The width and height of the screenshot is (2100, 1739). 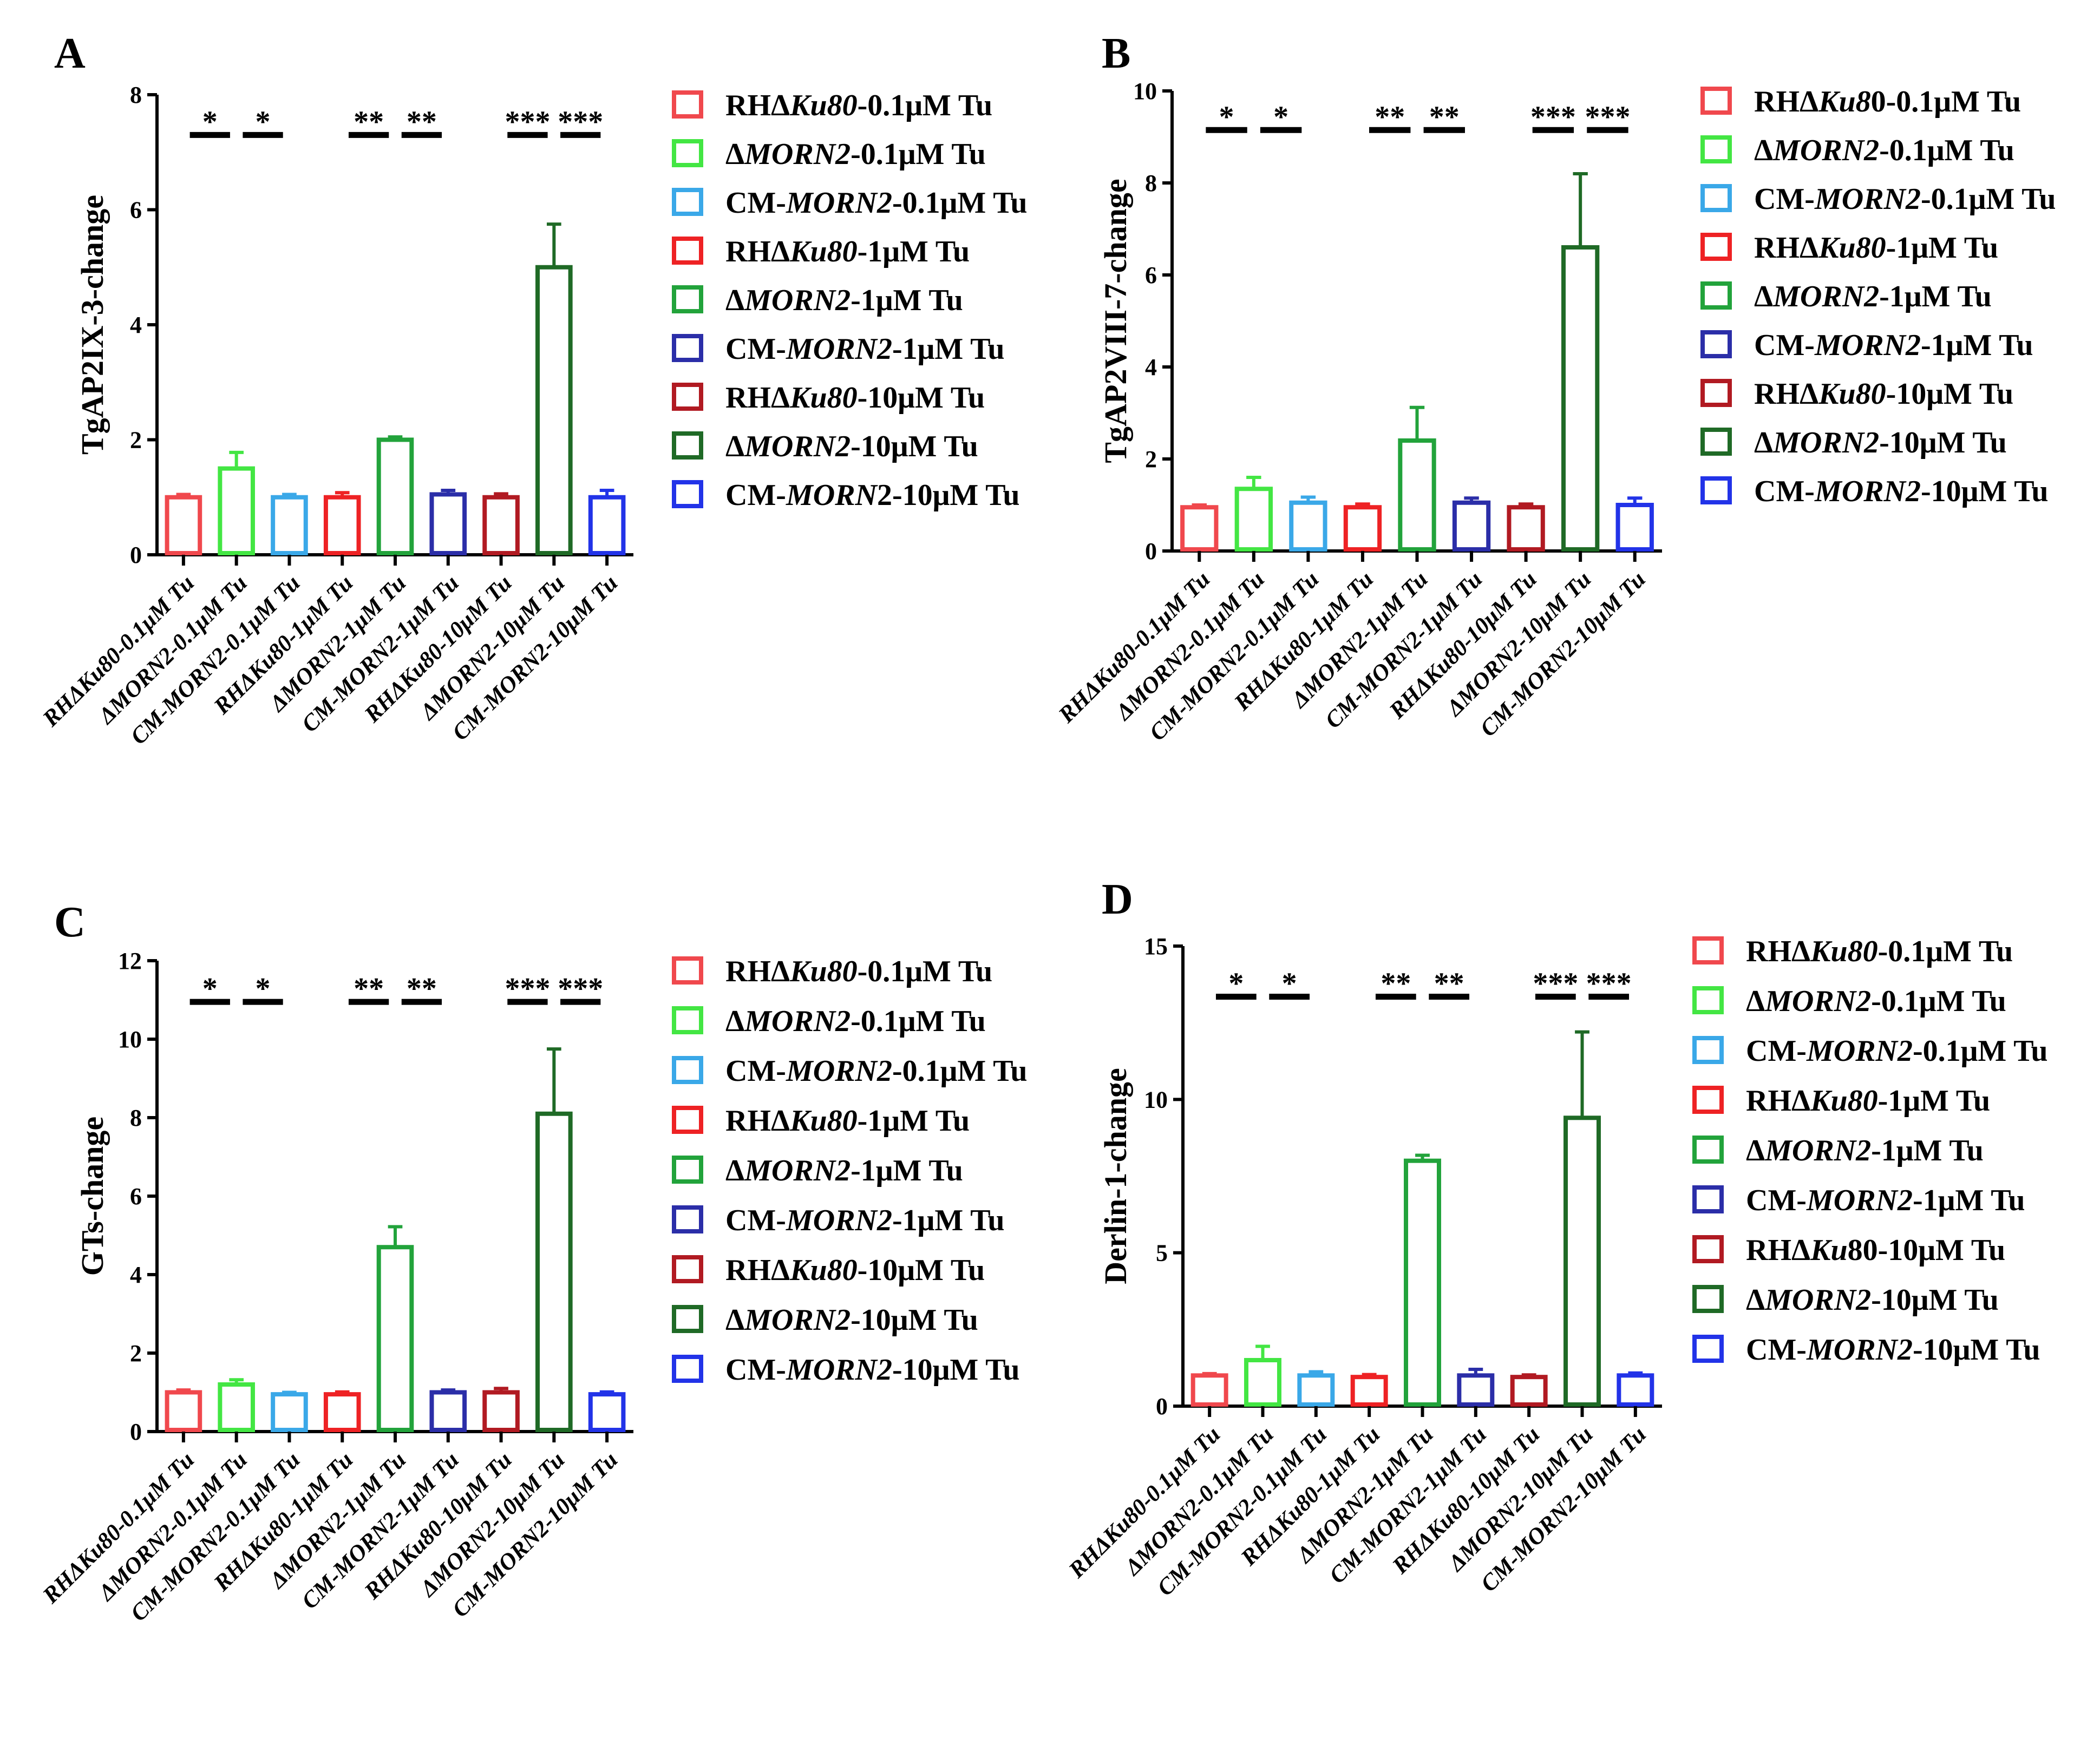 What do you see at coordinates (130, 961) in the screenshot?
I see `y-tick-label: 12` at bounding box center [130, 961].